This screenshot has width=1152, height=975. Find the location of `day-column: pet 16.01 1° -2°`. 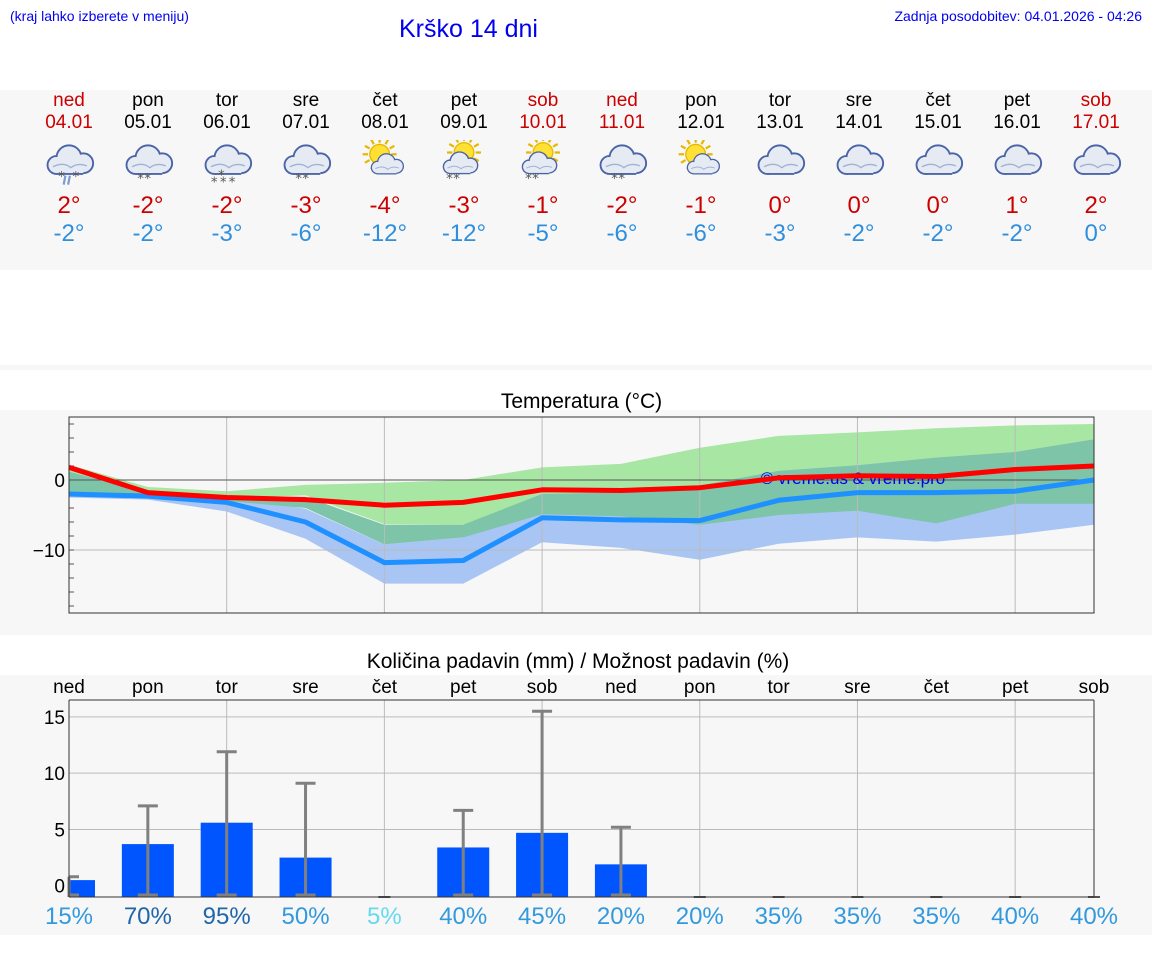

day-column: pet 16.01 1° -2° is located at coordinates (1017, 169).